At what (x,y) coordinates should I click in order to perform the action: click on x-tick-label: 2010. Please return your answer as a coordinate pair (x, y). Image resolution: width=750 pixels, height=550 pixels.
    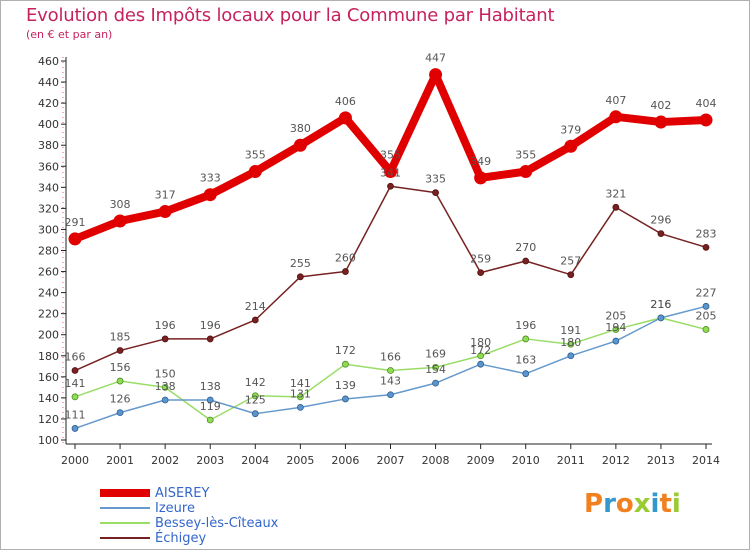
    Looking at the image, I should click on (526, 460).